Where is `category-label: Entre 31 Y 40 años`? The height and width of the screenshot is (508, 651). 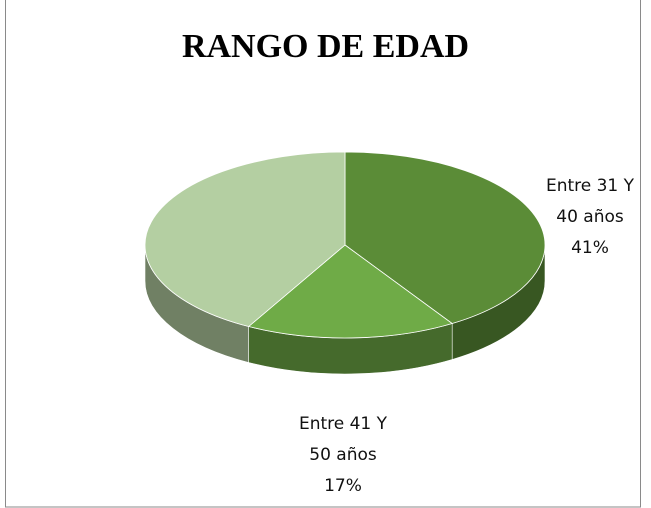 category-label: Entre 31 Y 40 años is located at coordinates (590, 201).